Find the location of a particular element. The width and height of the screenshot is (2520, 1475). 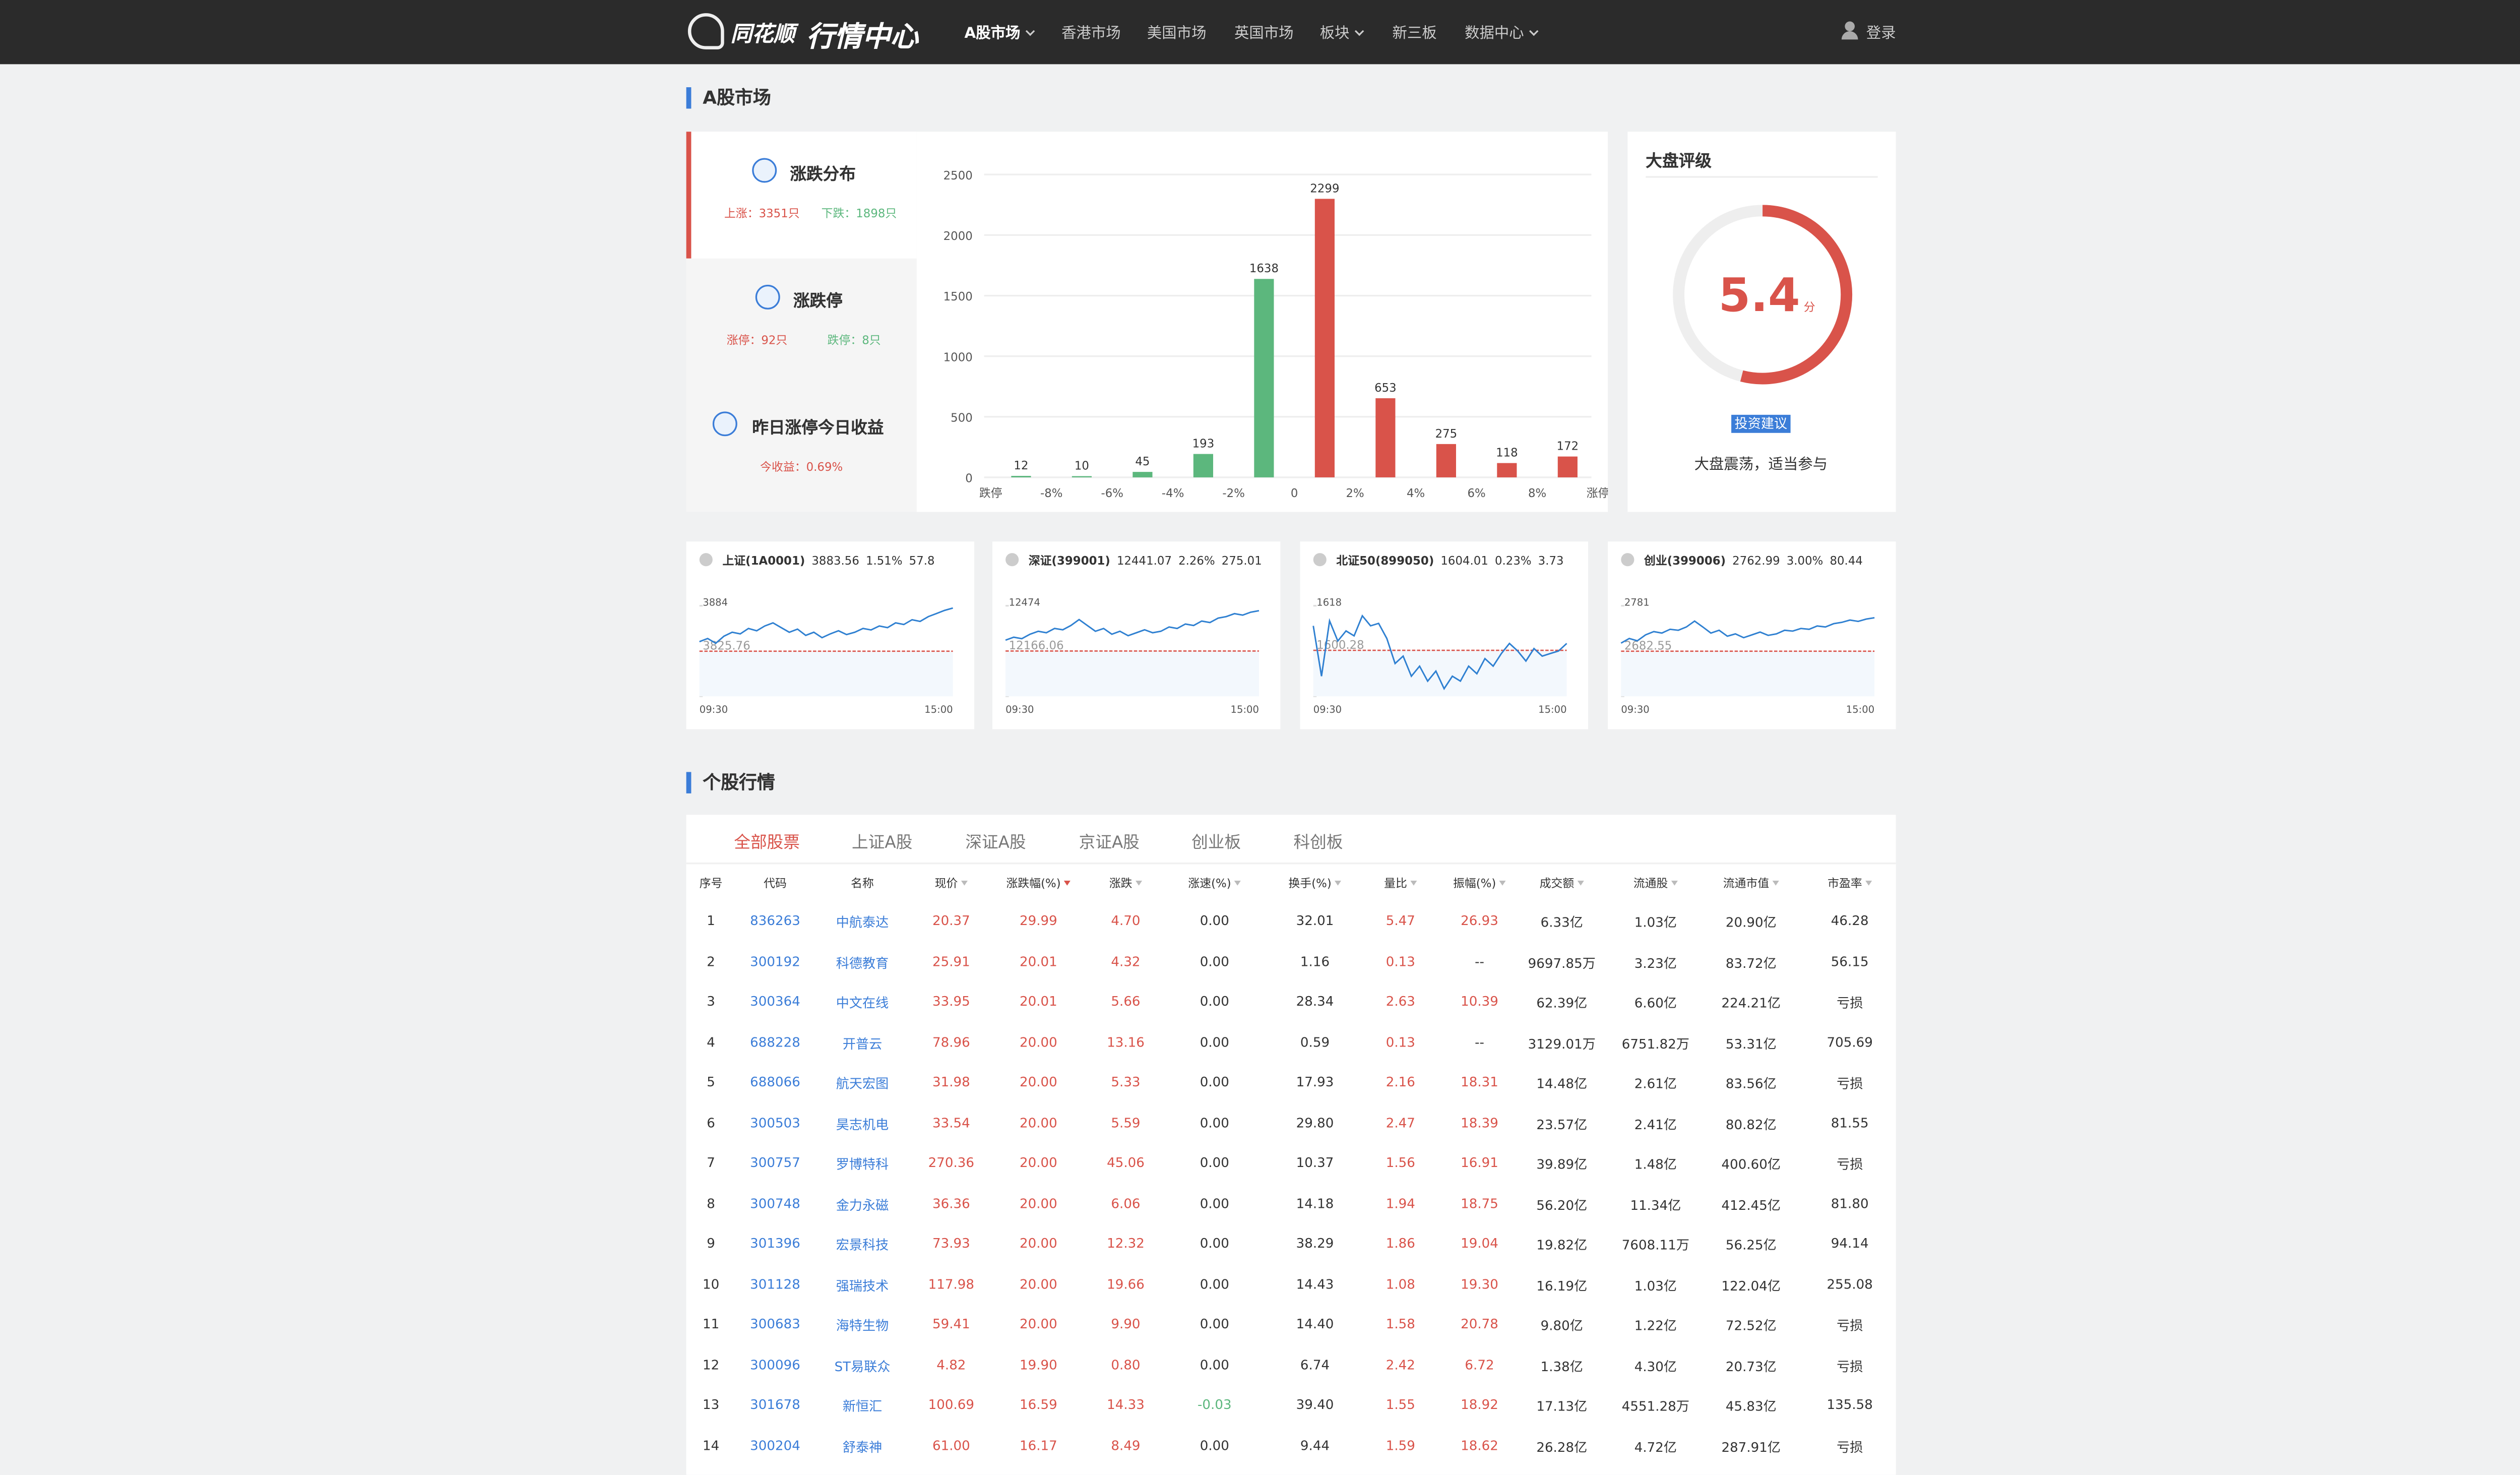

table-cell: 舒泰神 is located at coordinates (862, 1446).